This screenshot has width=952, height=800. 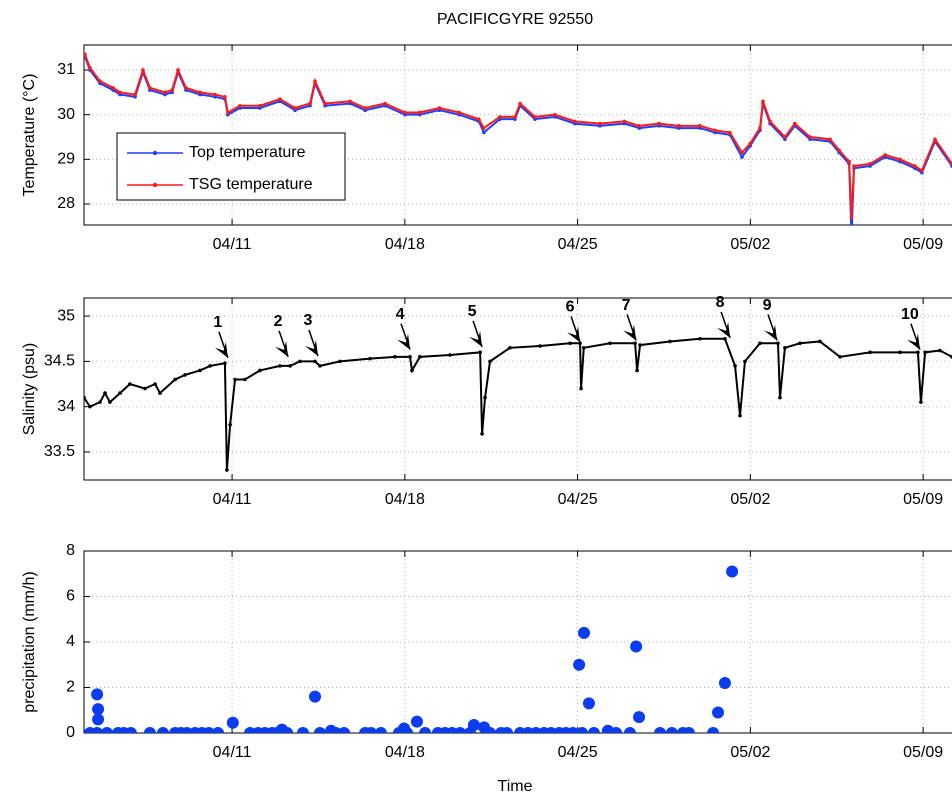 I want to click on annotation-label: 6, so click(x=570, y=307).